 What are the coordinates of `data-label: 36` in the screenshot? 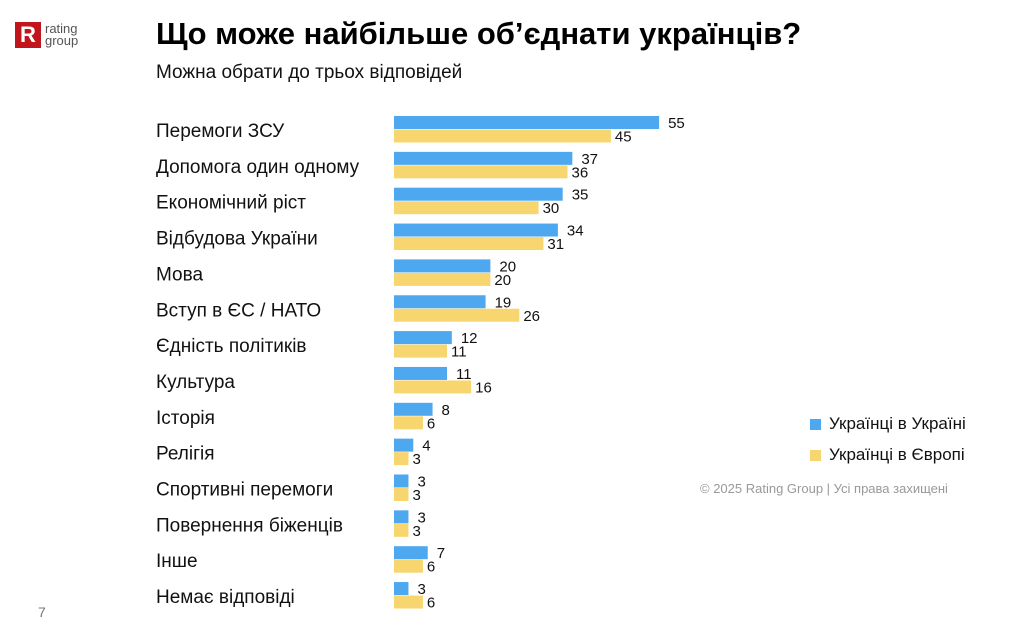 It's located at (580, 172).